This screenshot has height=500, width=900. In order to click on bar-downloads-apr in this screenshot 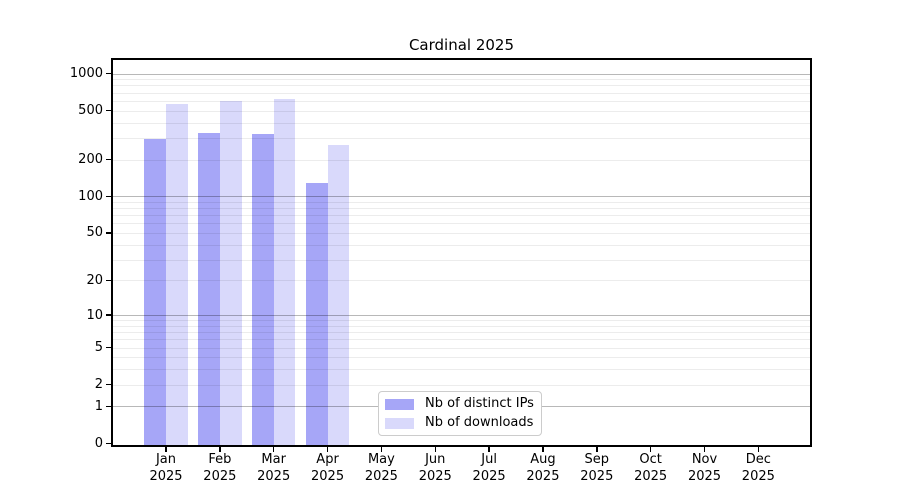, I will do `click(338, 294)`.